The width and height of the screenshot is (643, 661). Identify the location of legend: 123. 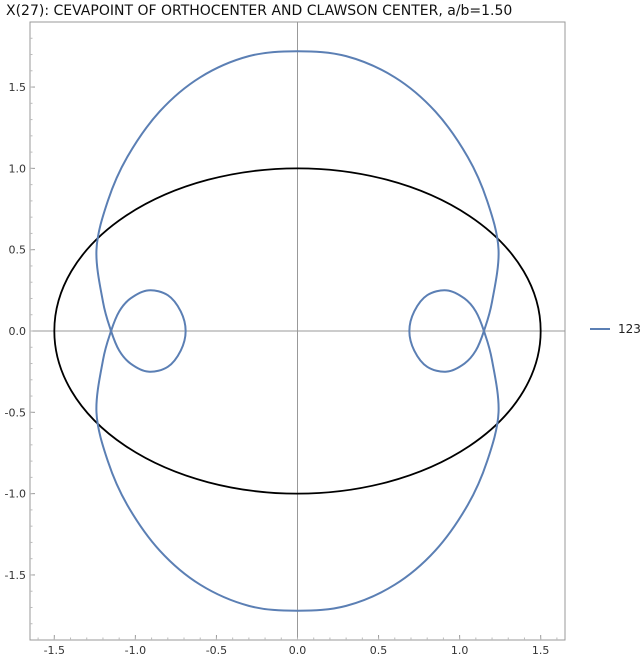
(615, 329).